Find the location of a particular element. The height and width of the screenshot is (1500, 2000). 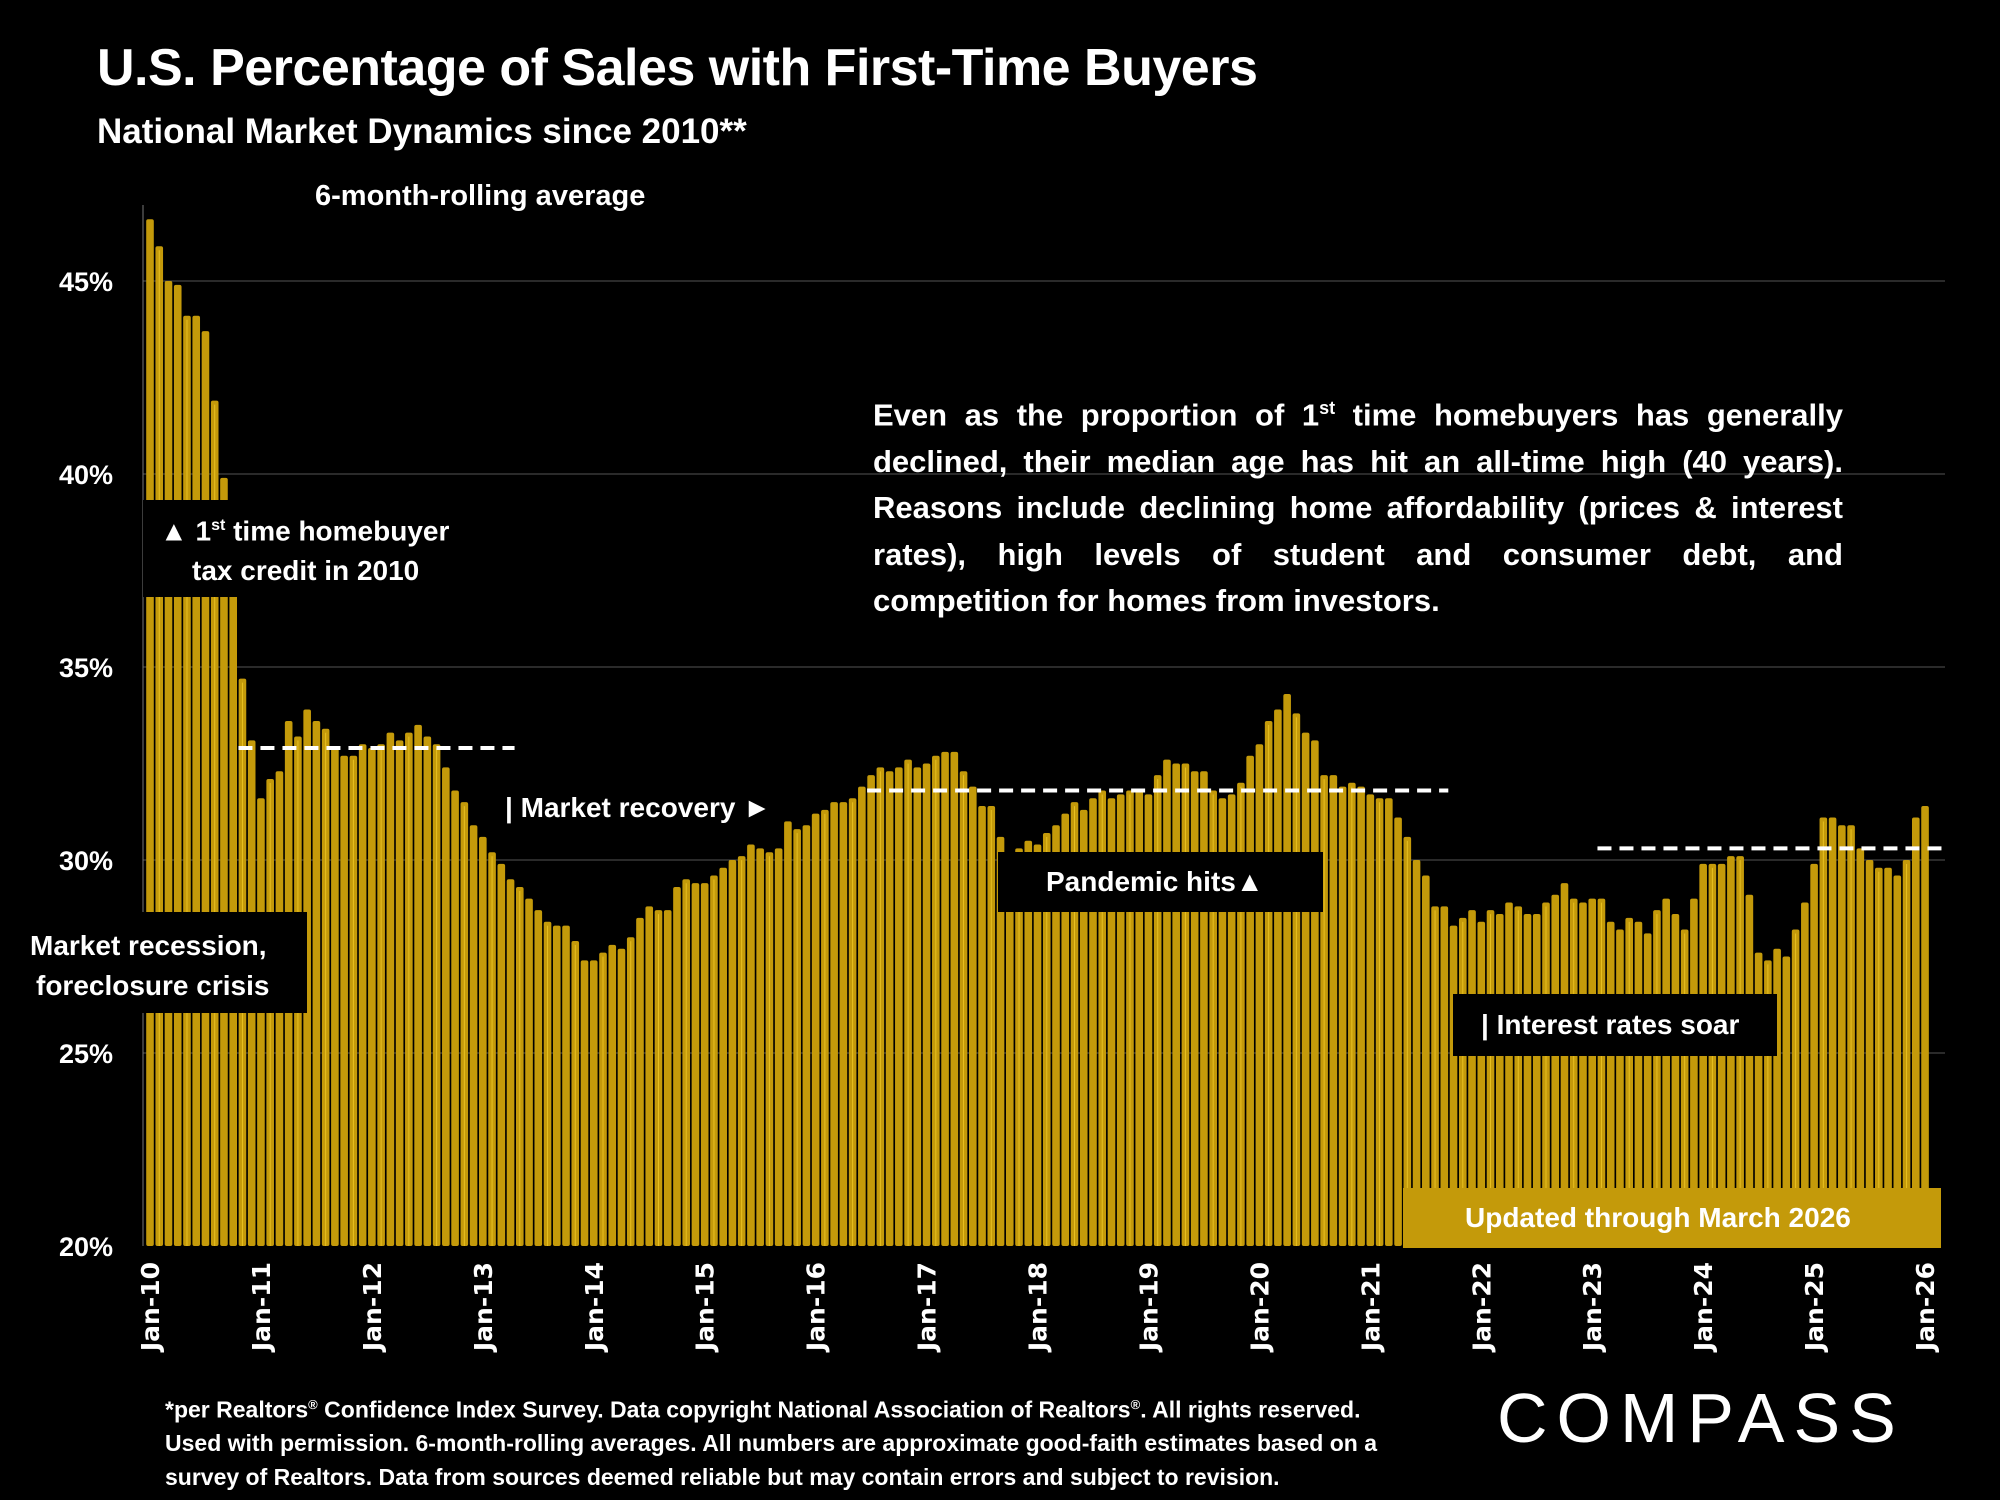

x-tick-label: Jan-12 is located at coordinates (372, 1307).